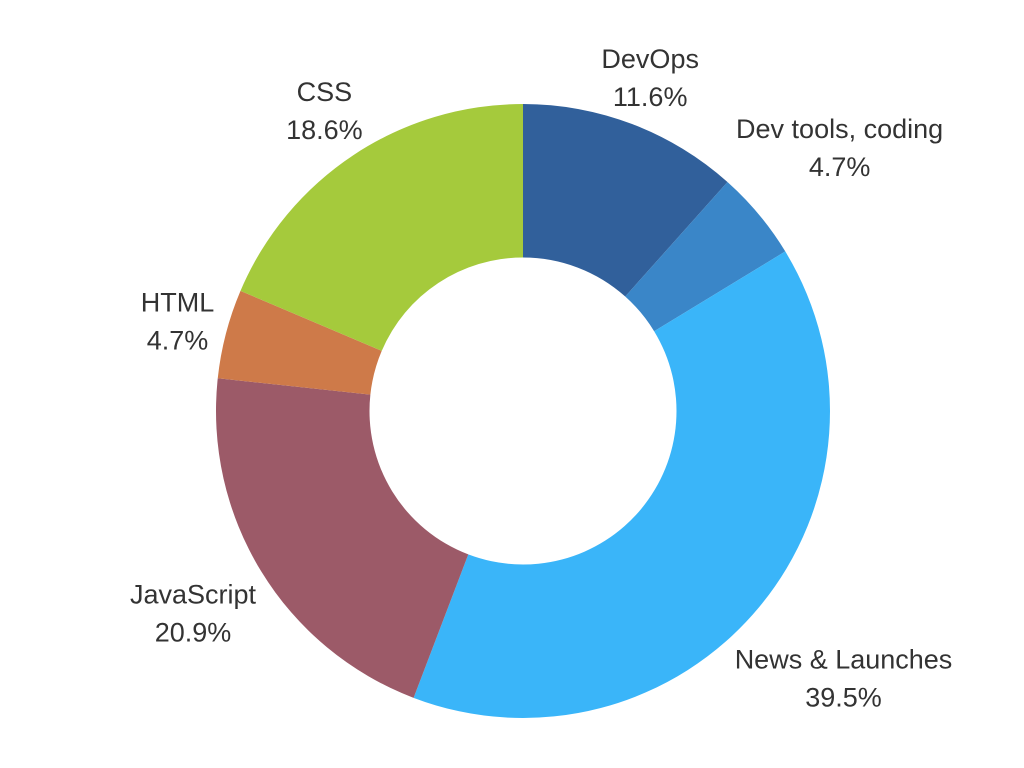  Describe the element at coordinates (650, 59) in the screenshot. I see `slice-label-name: DevOps` at that location.